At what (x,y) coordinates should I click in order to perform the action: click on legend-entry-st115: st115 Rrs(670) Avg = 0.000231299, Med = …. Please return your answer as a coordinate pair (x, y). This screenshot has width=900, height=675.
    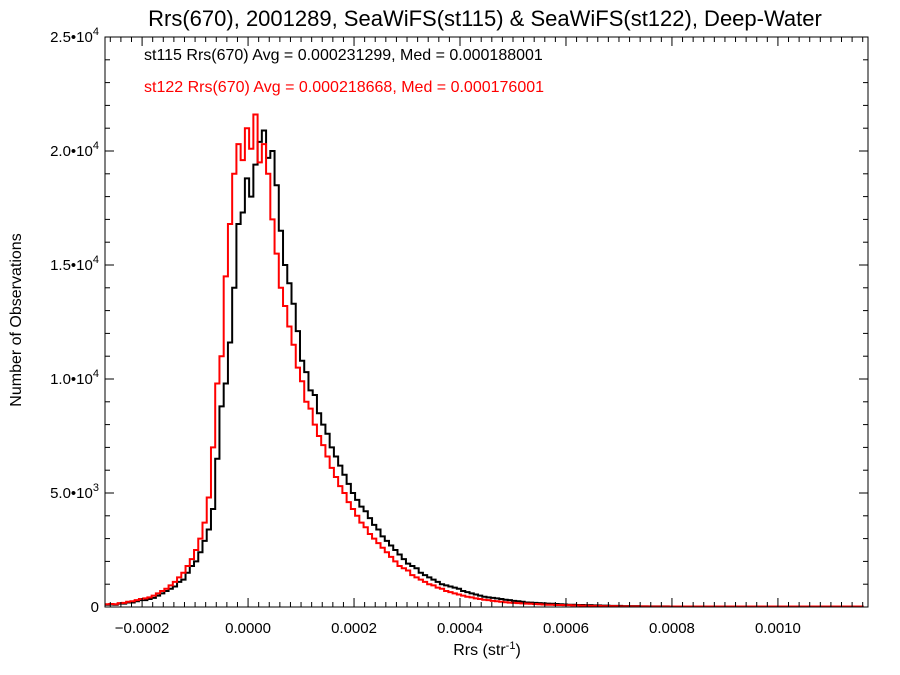
    Looking at the image, I should click on (343, 55).